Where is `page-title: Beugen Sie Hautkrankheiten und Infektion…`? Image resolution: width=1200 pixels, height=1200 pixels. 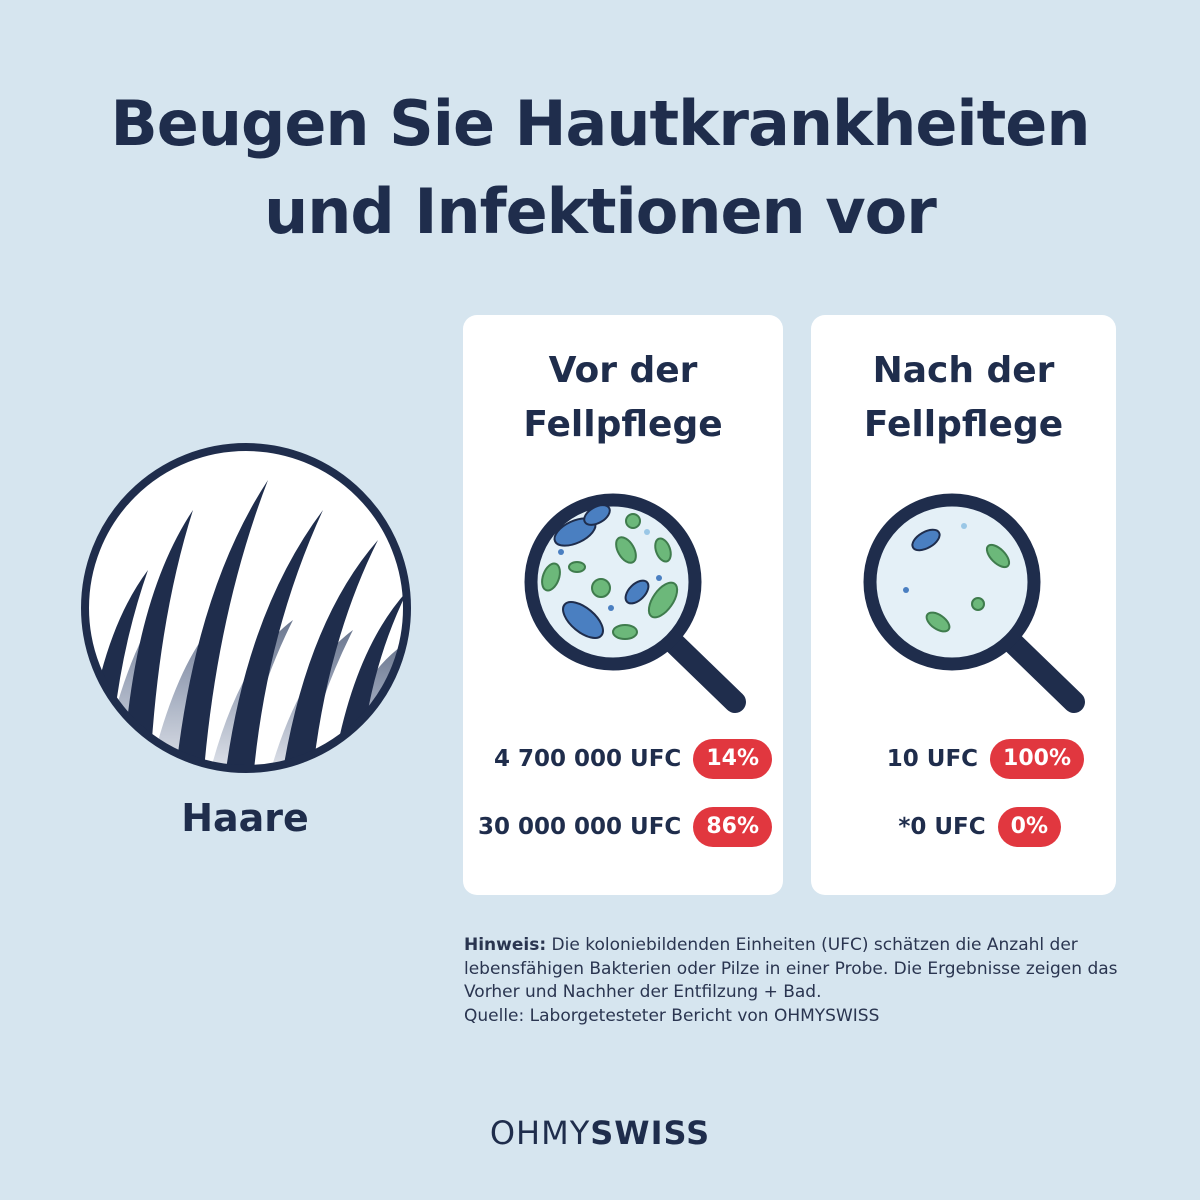
page-title: Beugen Sie Hautkrankheiten und Infektion… is located at coordinates (600, 168).